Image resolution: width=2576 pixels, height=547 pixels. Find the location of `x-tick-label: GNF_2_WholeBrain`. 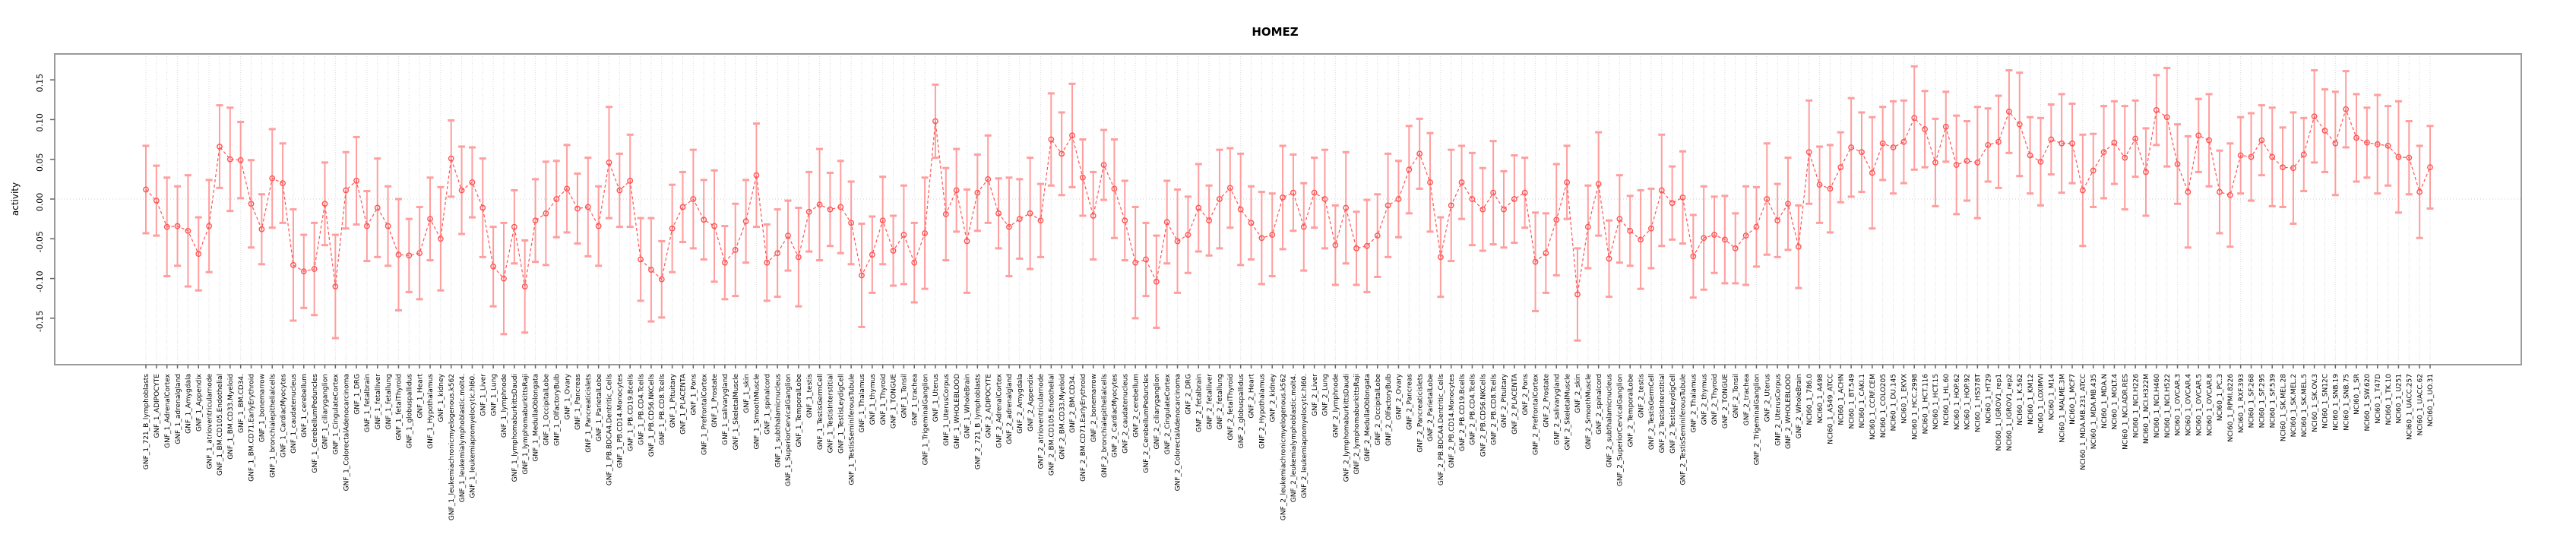

x-tick-label: GNF_2_WholeBrain is located at coordinates (1800, 406).